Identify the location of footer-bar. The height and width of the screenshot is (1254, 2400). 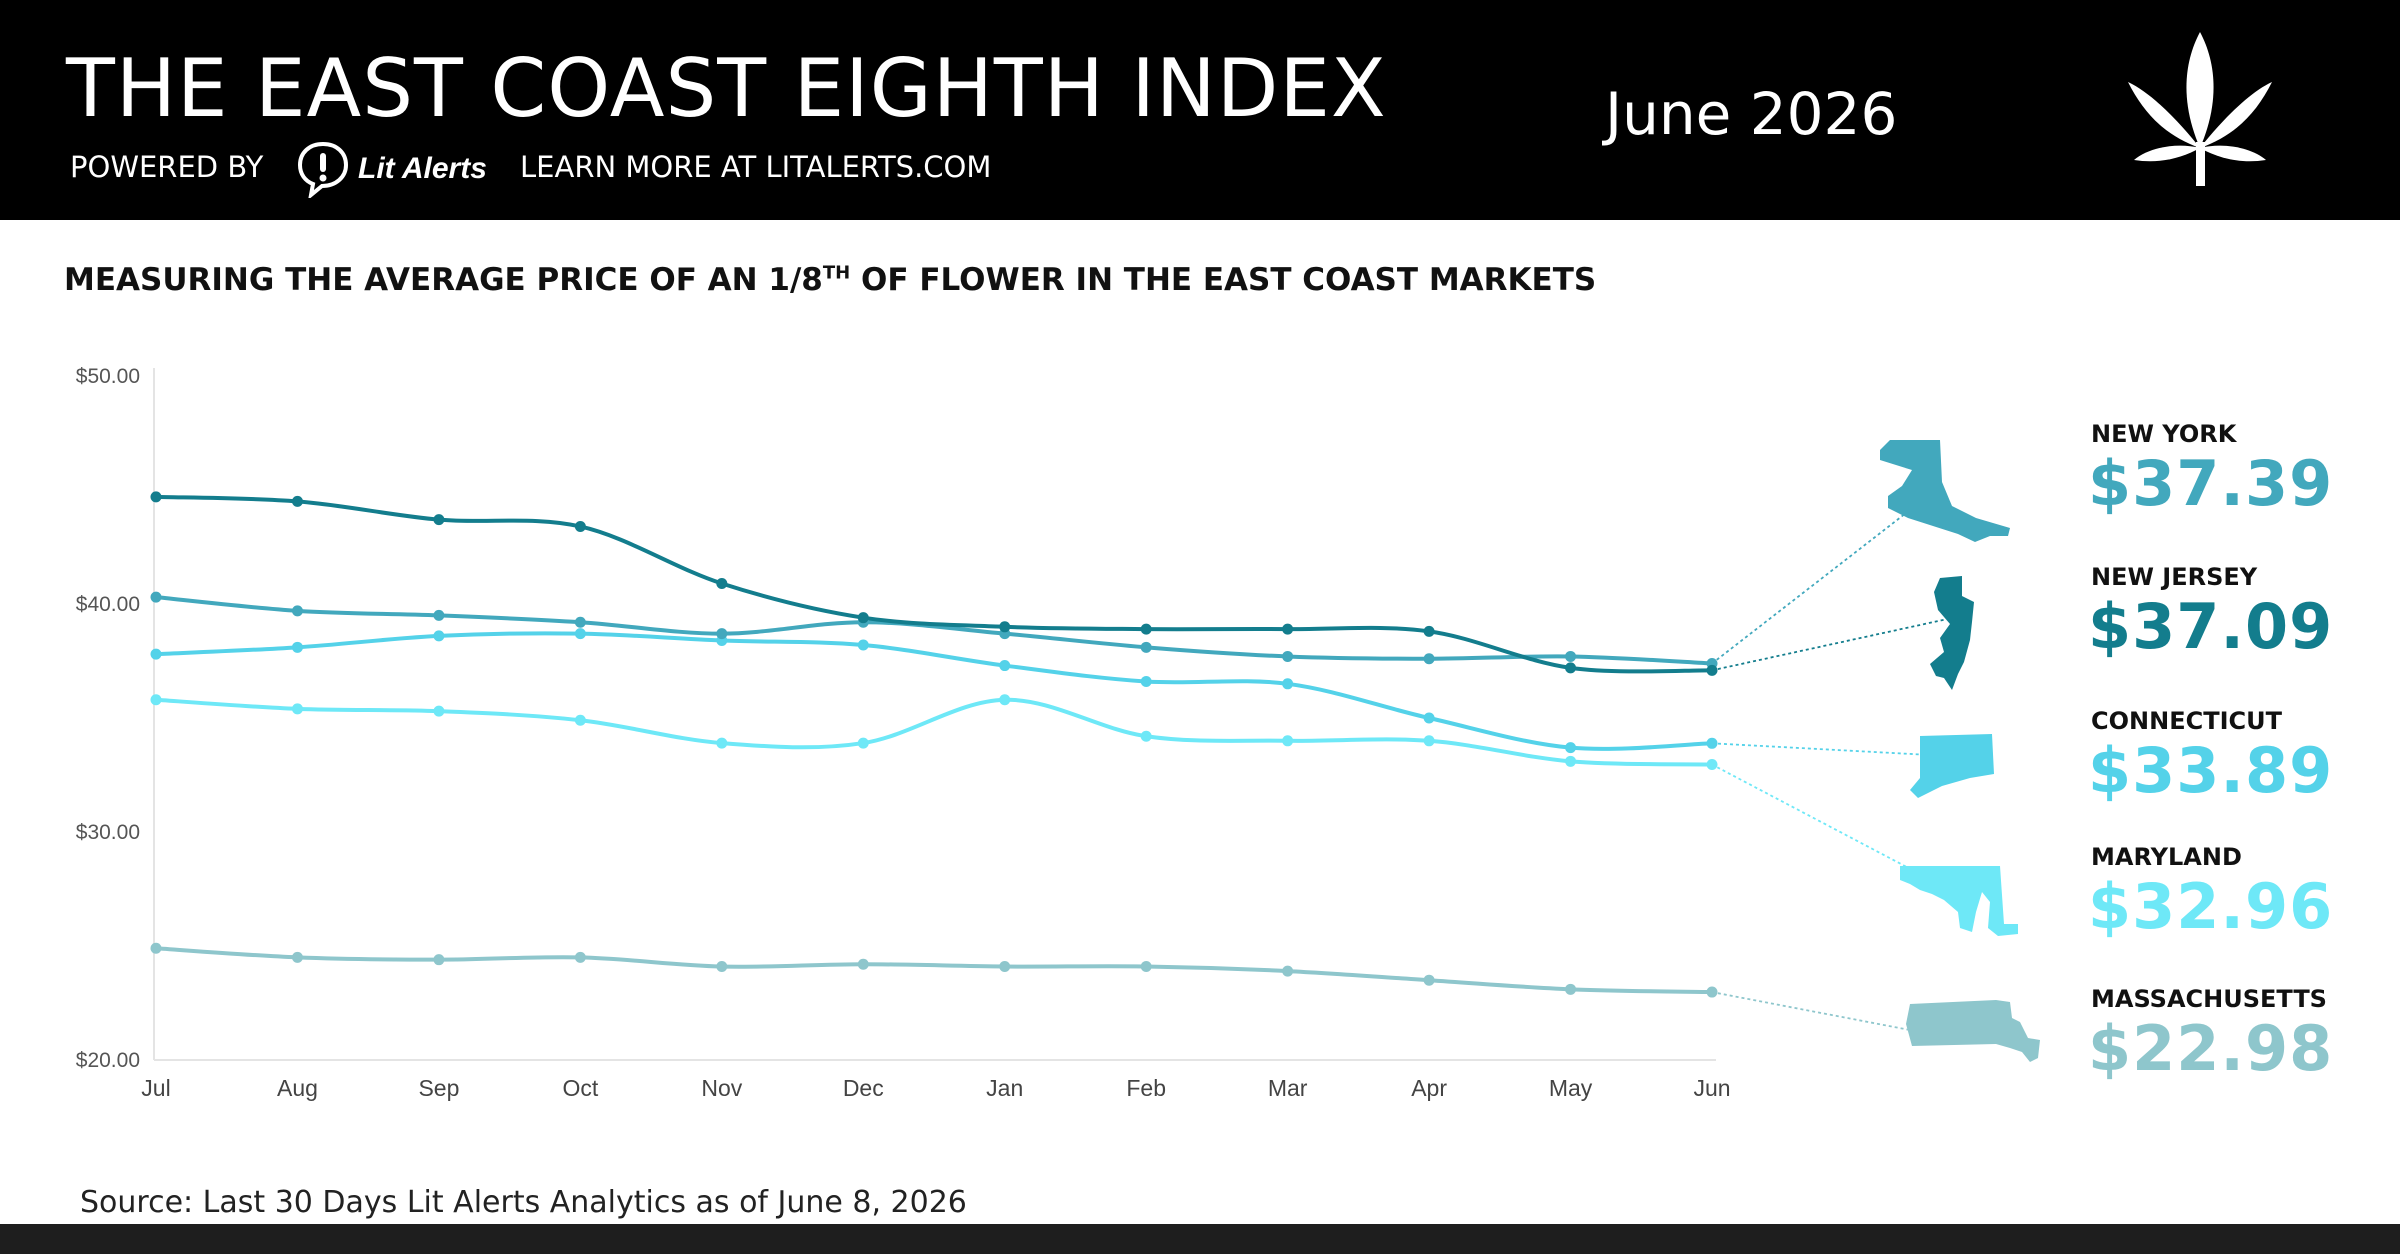
(1200, 1239).